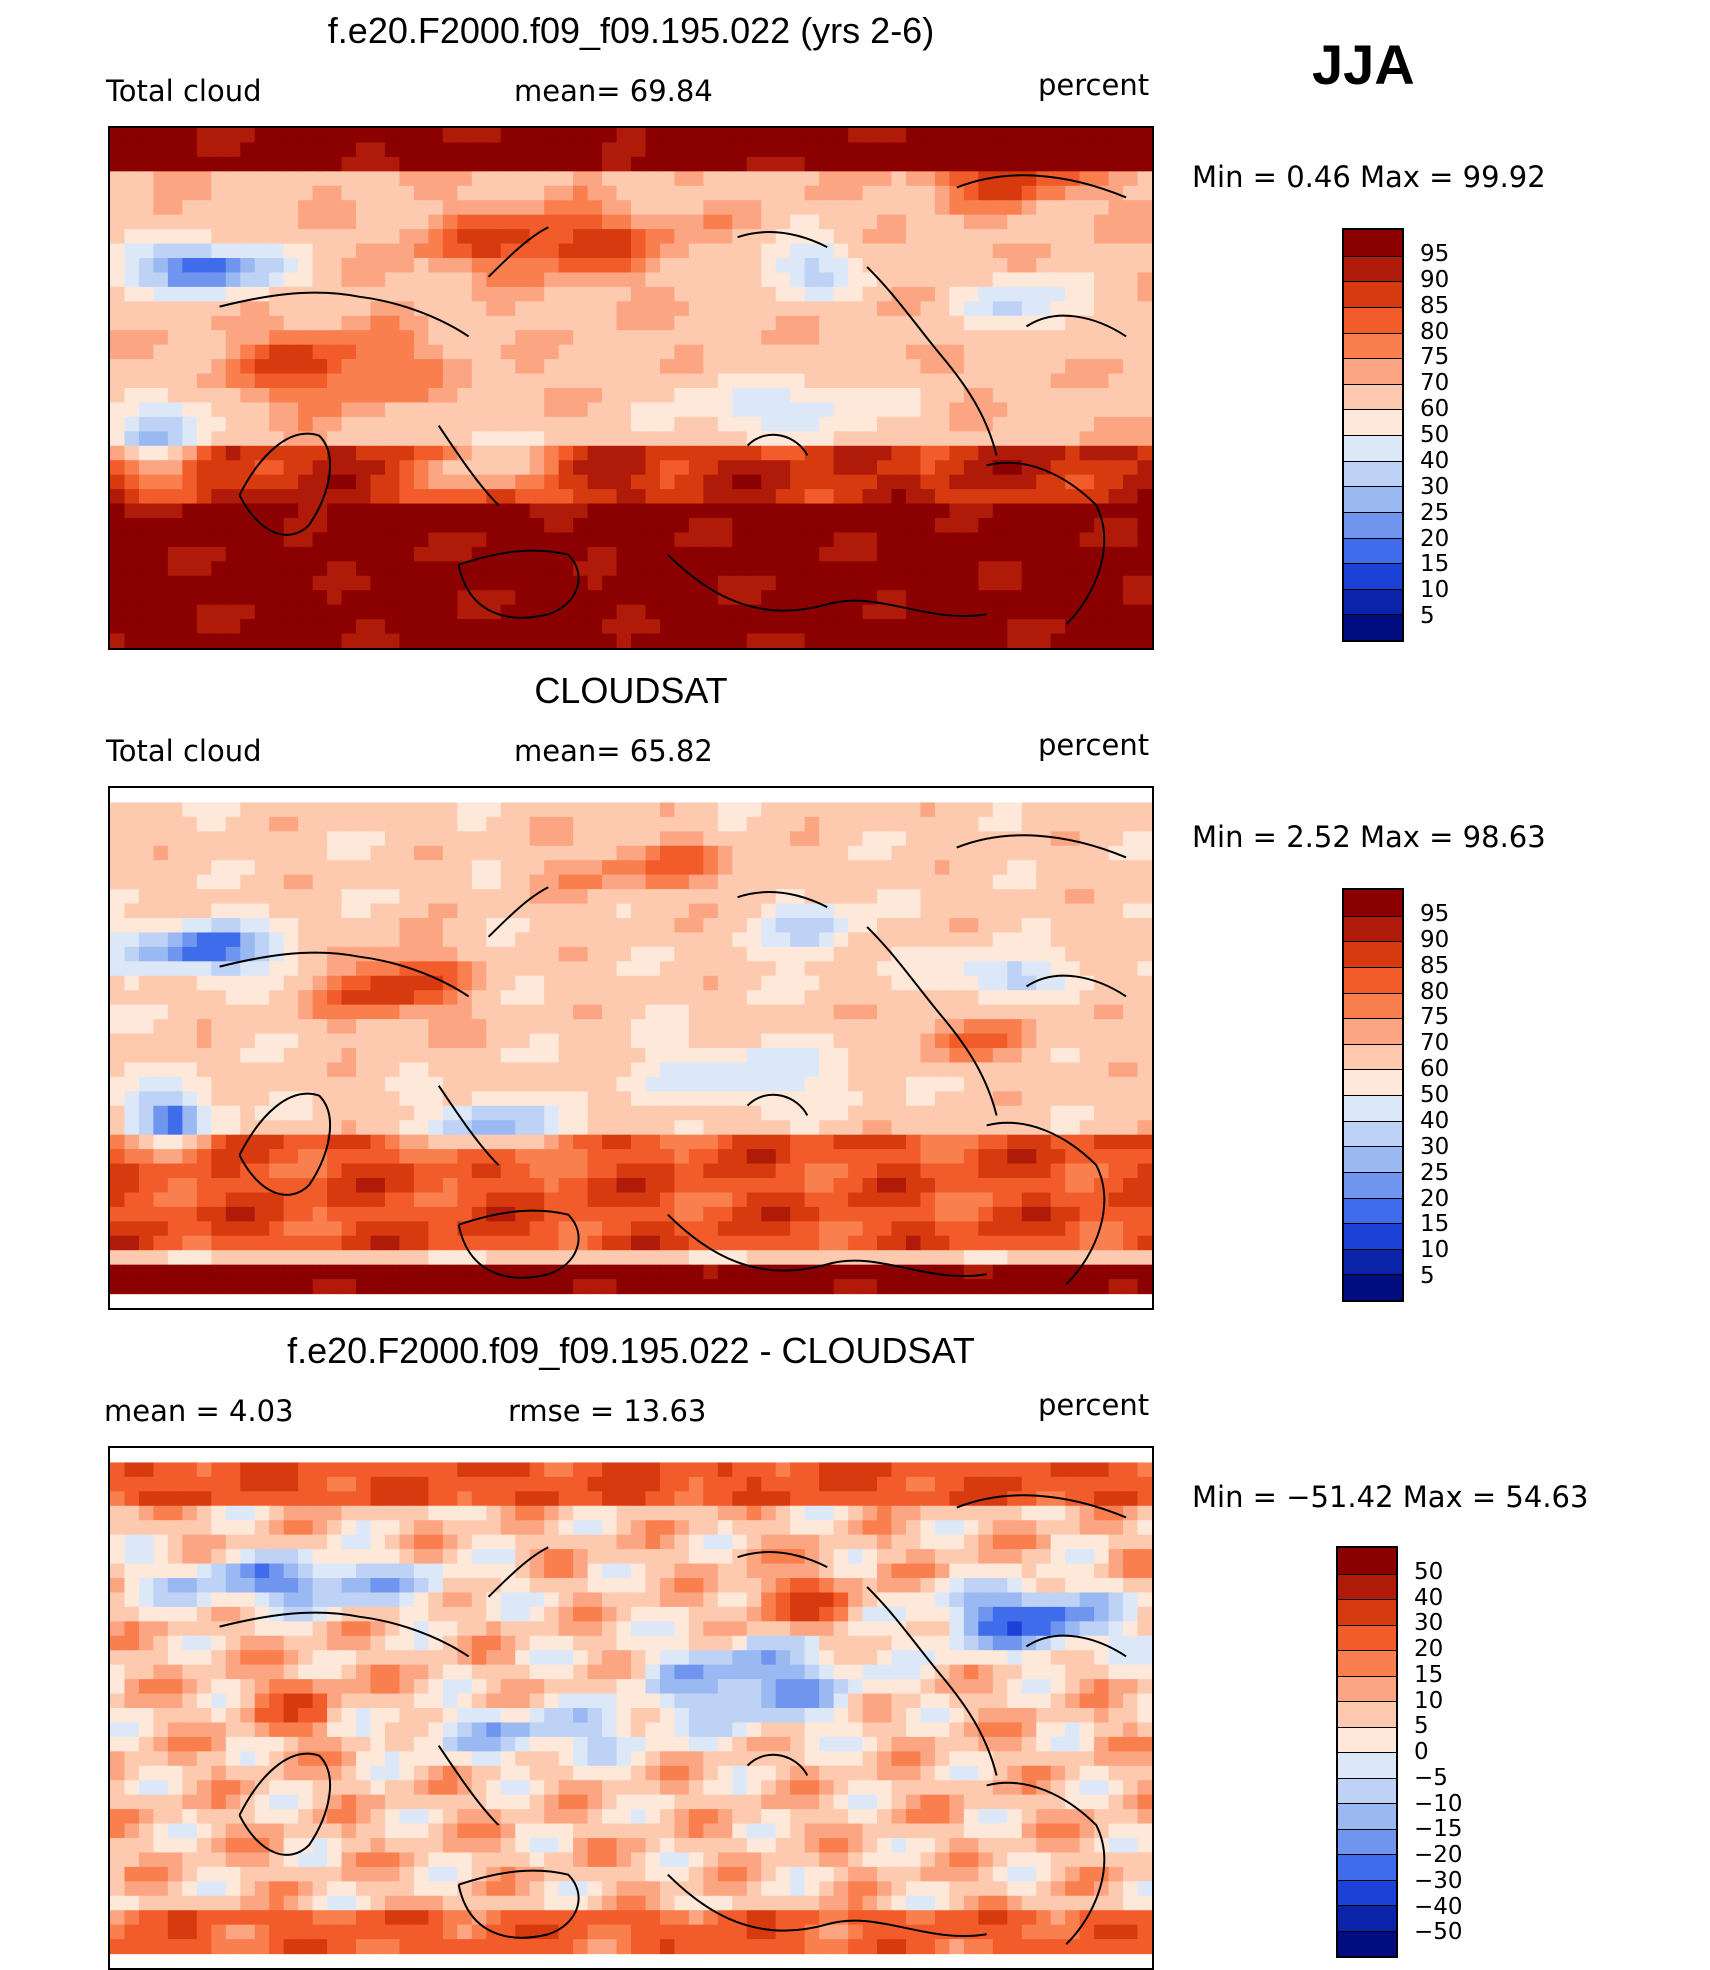 The width and height of the screenshot is (1710, 1970). I want to click on colorbar-swatch, so click(1373, 473).